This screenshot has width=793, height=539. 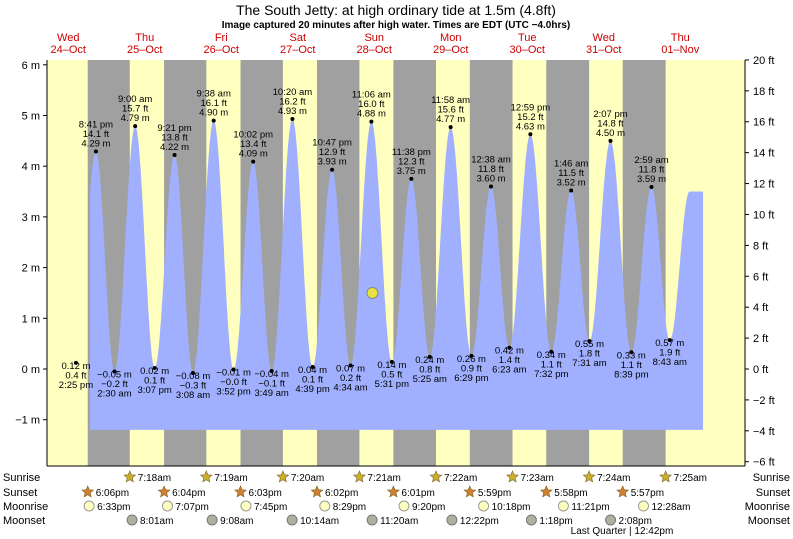 I want to click on left-tick-label: 3 m, so click(x=31, y=218).